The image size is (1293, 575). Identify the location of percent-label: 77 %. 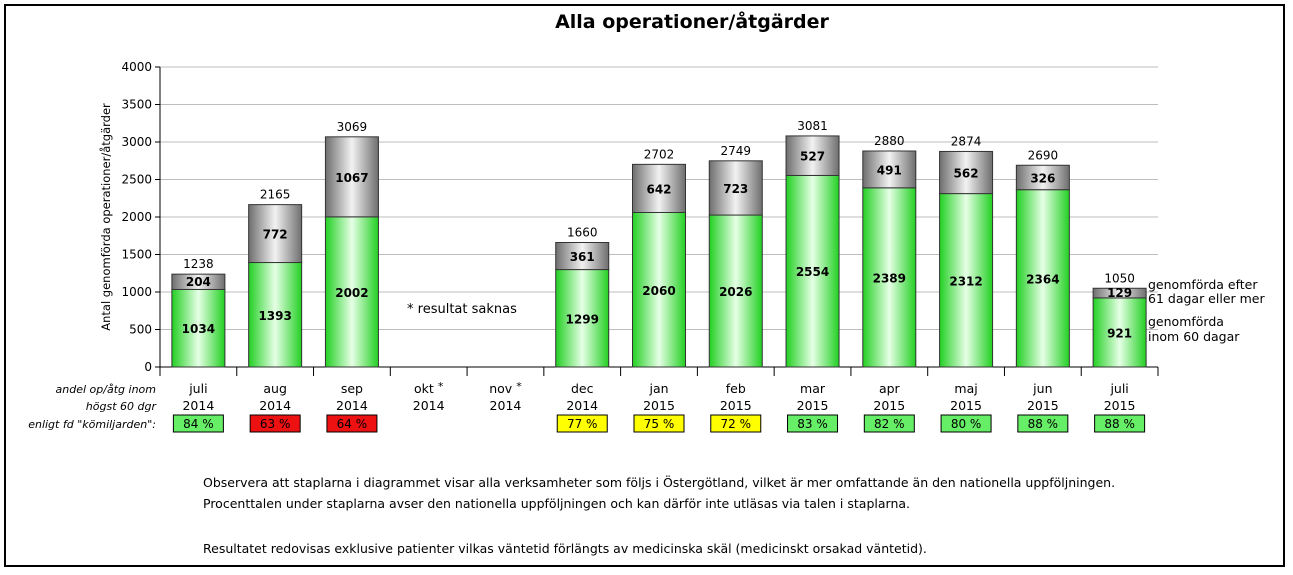
(582, 424).